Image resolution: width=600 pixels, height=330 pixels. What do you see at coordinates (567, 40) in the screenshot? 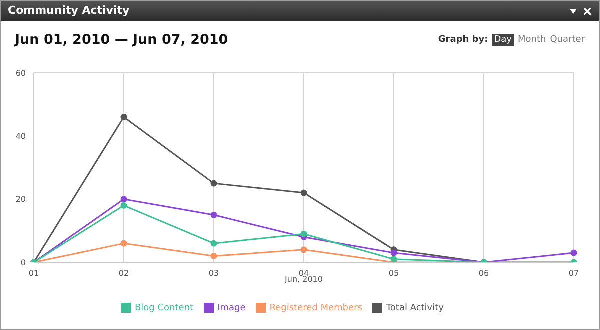
I see `text: Quarter` at bounding box center [567, 40].